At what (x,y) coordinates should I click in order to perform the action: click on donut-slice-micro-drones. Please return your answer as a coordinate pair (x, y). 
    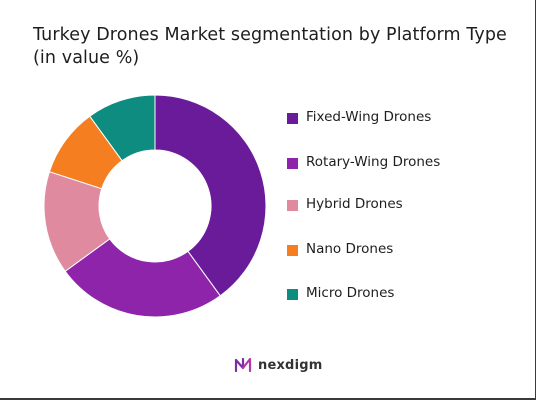
    Looking at the image, I should click on (122, 128).